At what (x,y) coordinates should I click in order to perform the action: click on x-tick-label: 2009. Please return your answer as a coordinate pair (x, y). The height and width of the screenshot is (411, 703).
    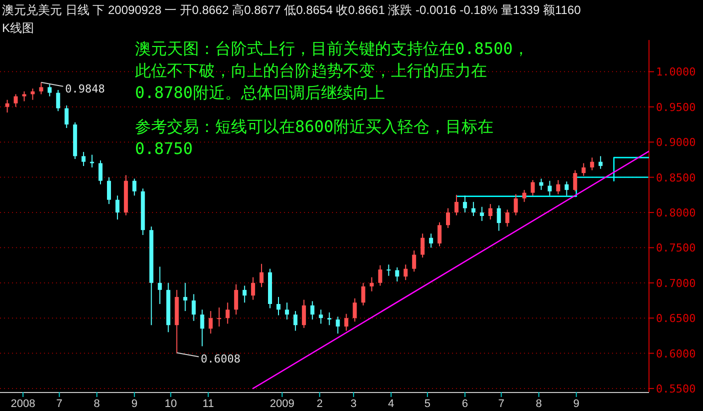
    Looking at the image, I should click on (282, 404).